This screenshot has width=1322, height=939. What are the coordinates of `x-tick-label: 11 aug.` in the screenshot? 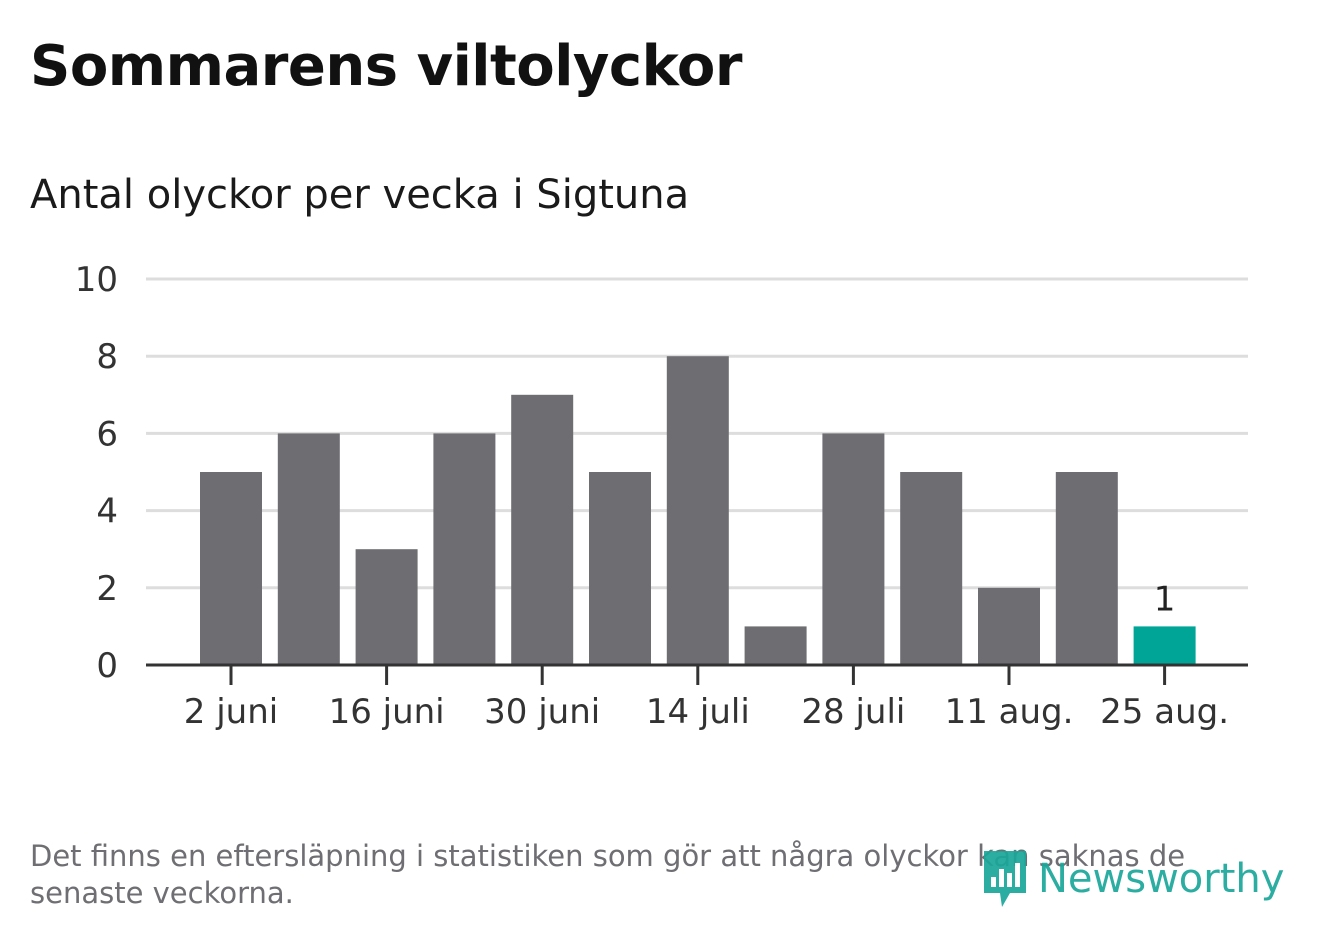 It's located at (1009, 712).